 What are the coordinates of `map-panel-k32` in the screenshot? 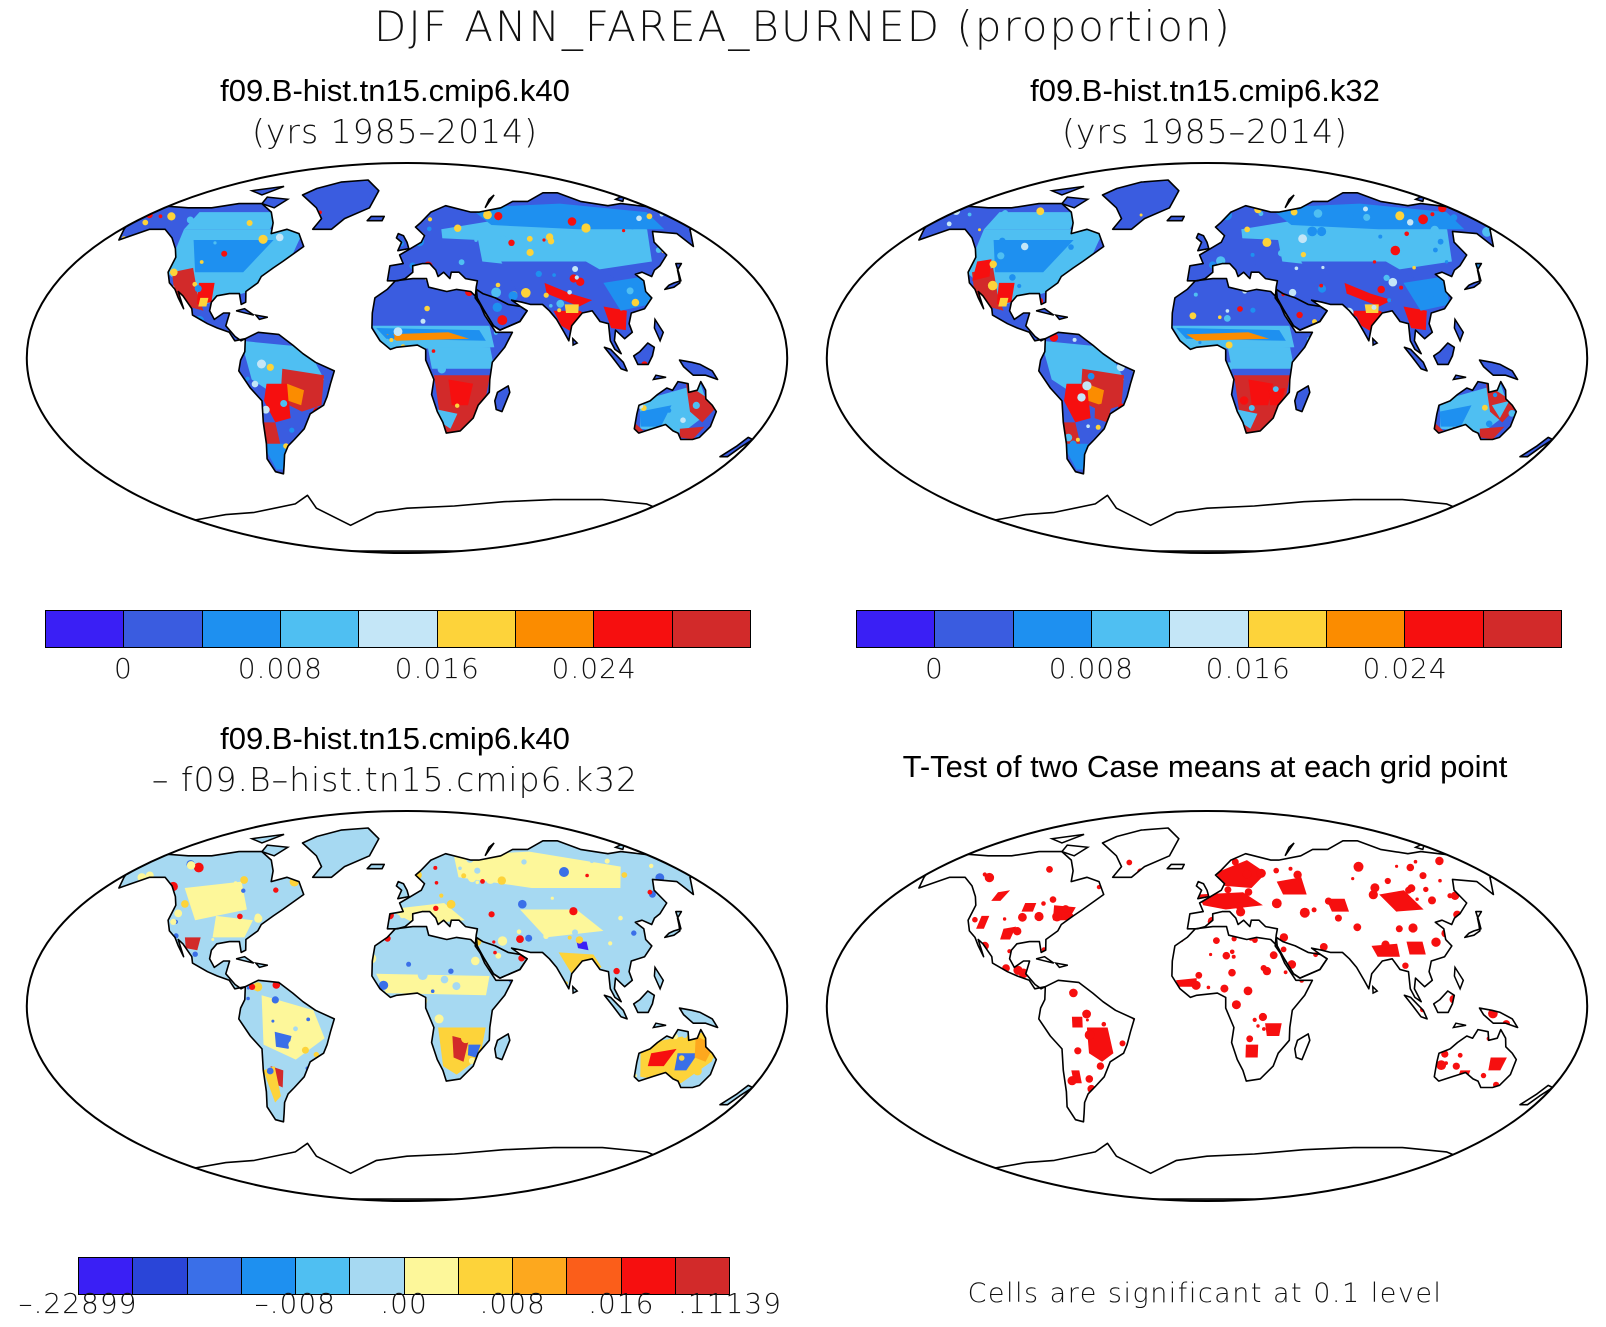 It's located at (1207, 358).